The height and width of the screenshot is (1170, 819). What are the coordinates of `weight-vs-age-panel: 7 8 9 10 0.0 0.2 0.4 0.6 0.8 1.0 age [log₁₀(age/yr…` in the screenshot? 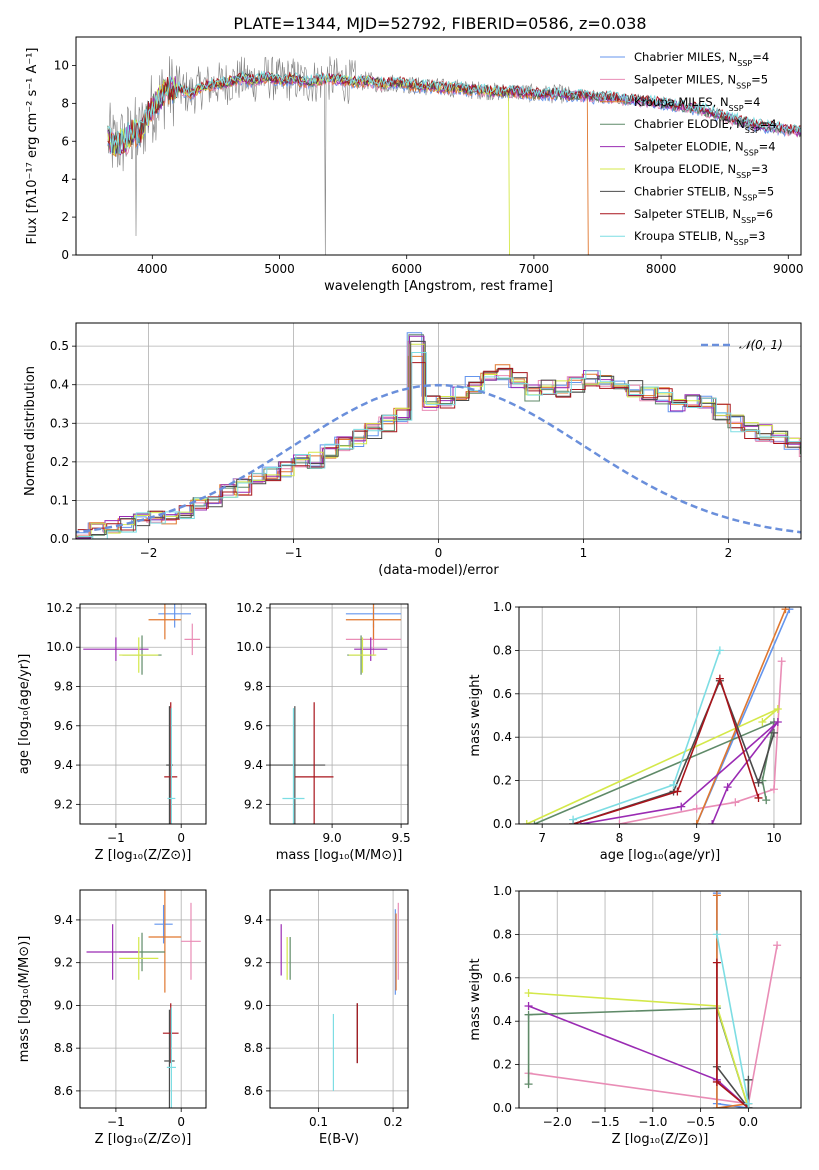 It's located at (635, 731).